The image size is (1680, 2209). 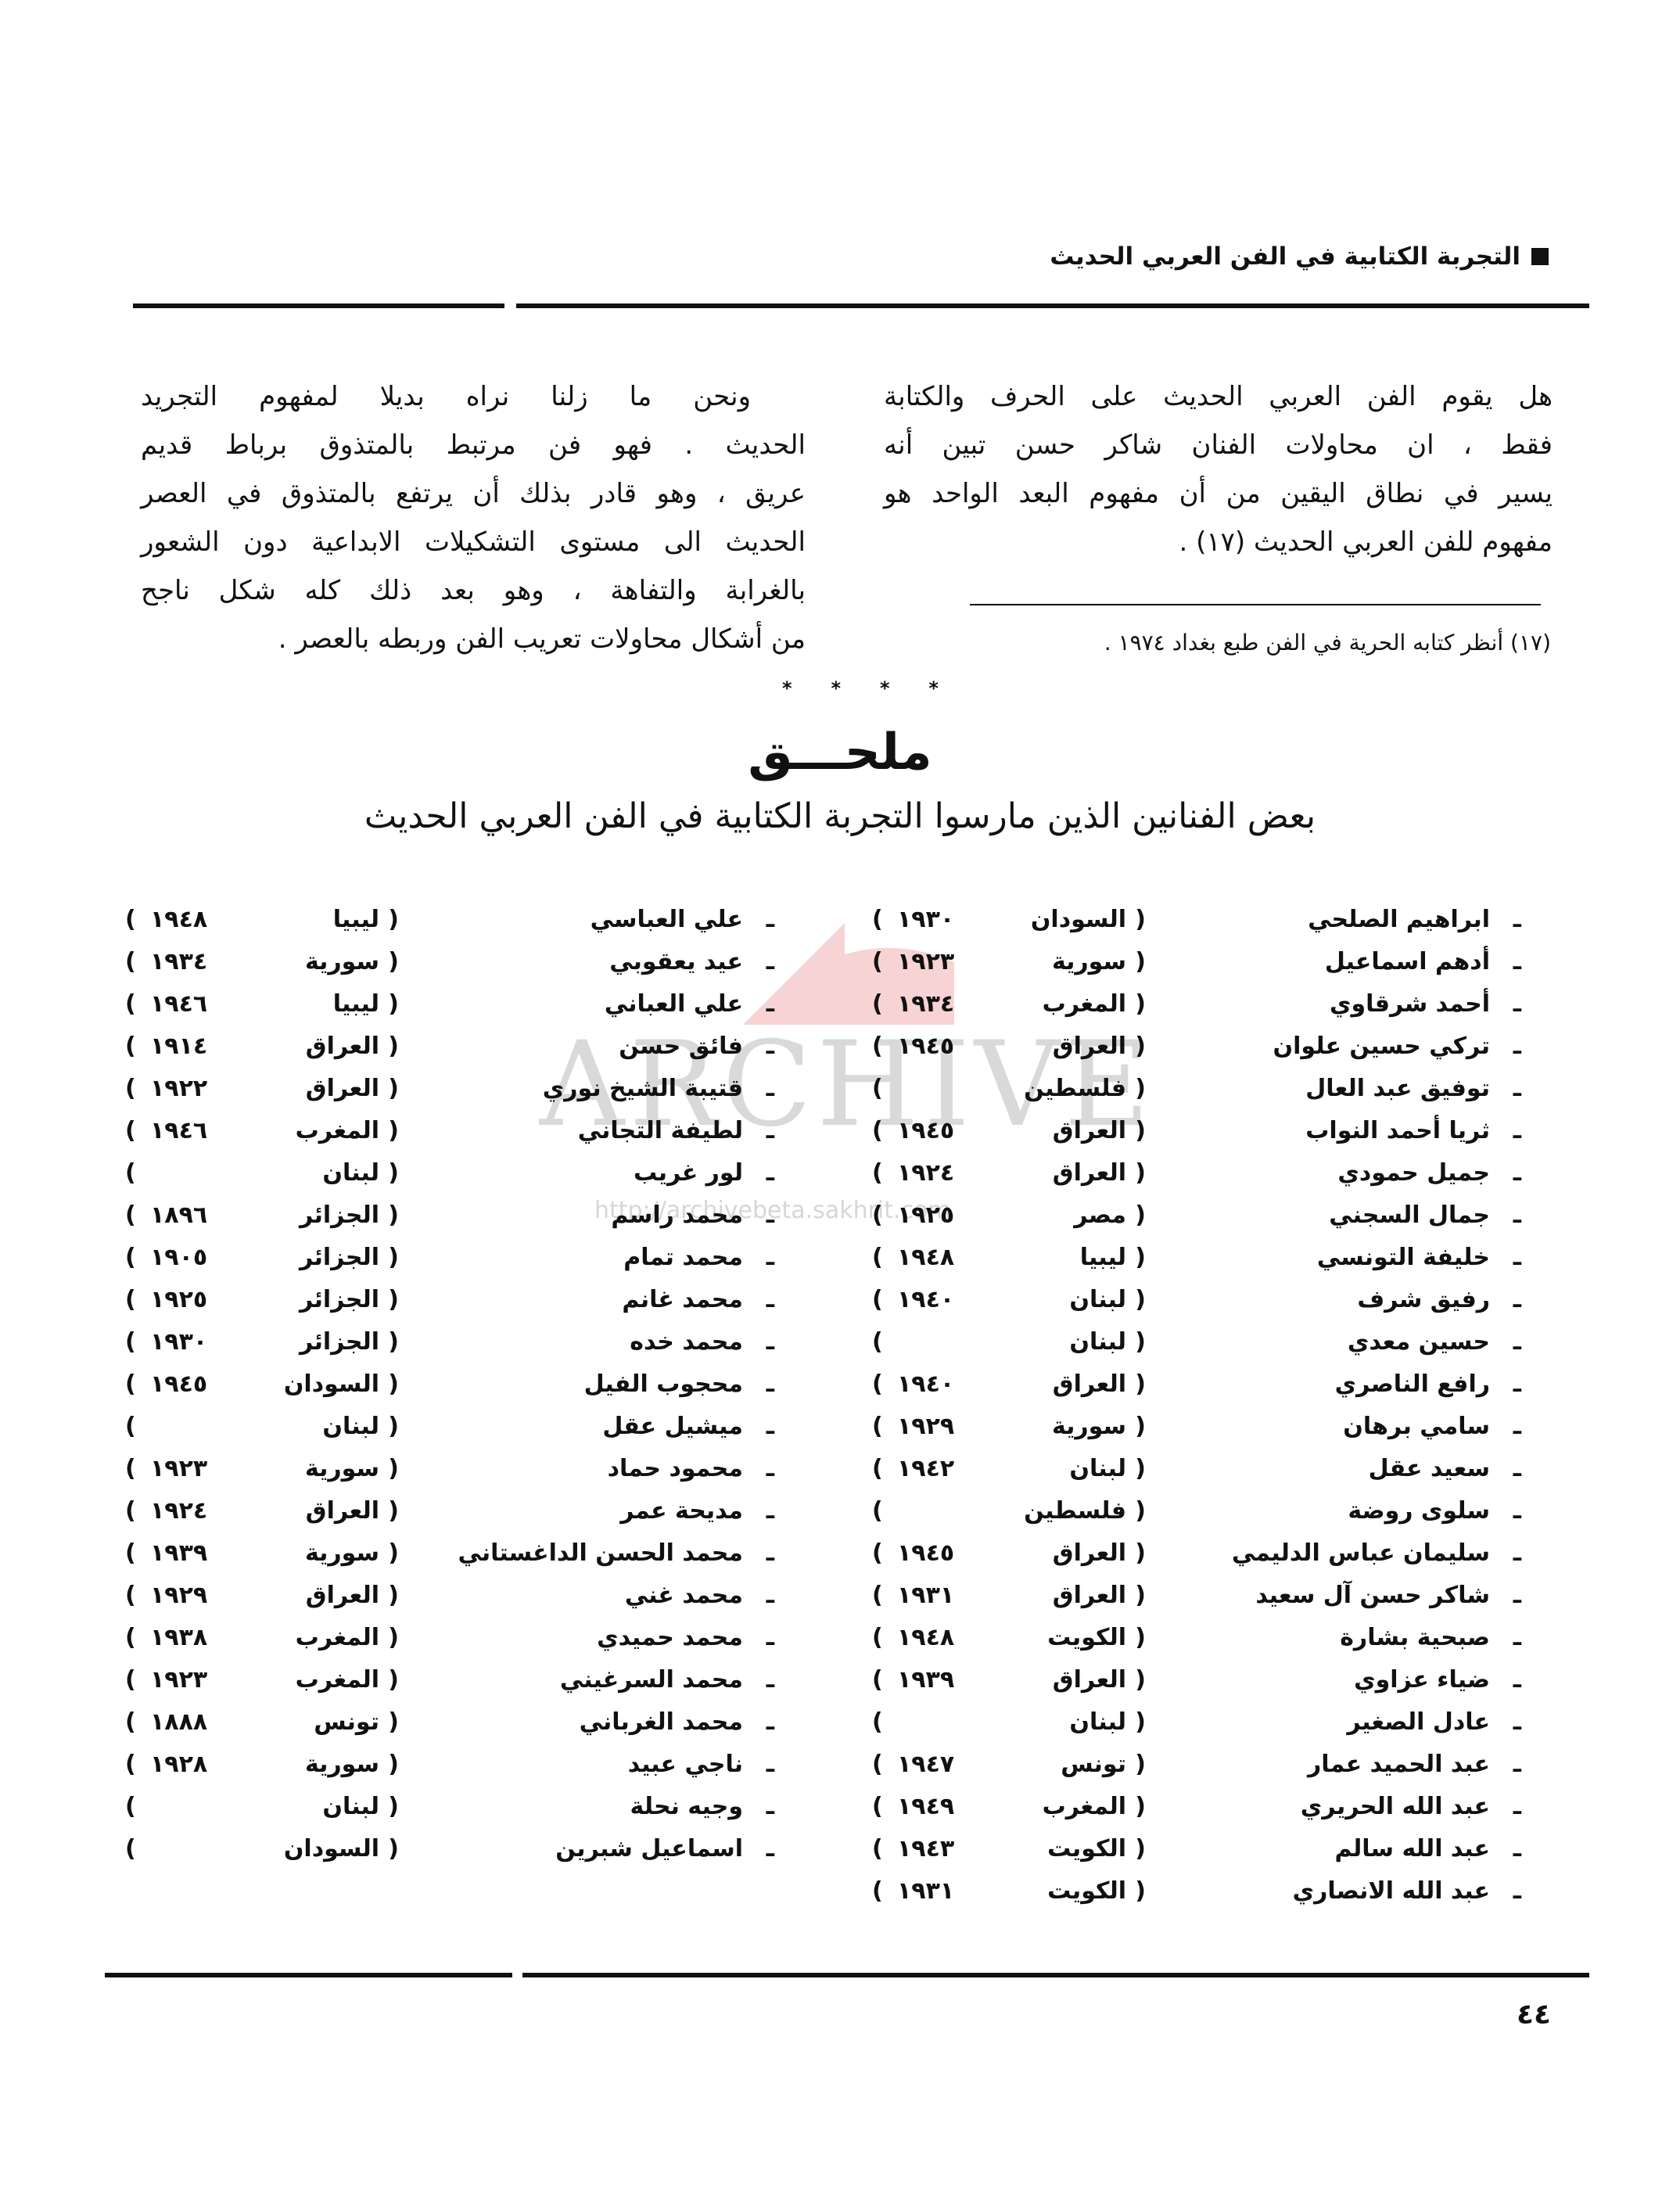 What do you see at coordinates (1100, 1215) in the screenshot?
I see `artist-country: مصر` at bounding box center [1100, 1215].